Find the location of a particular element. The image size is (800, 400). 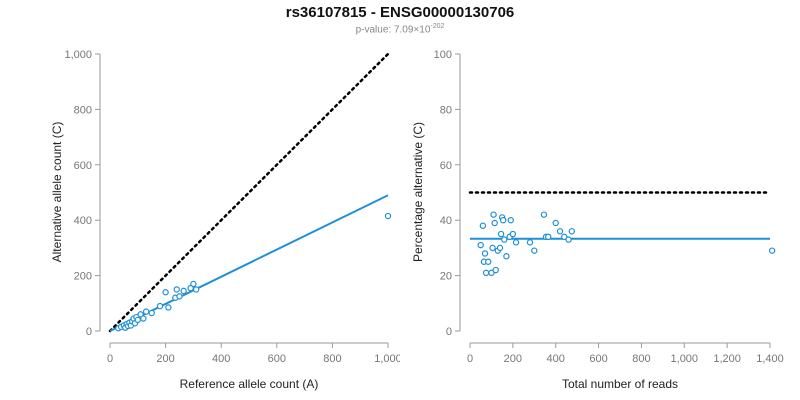

pvalue-subtitle: p-value: 7.09×10-202 is located at coordinates (400, 29).